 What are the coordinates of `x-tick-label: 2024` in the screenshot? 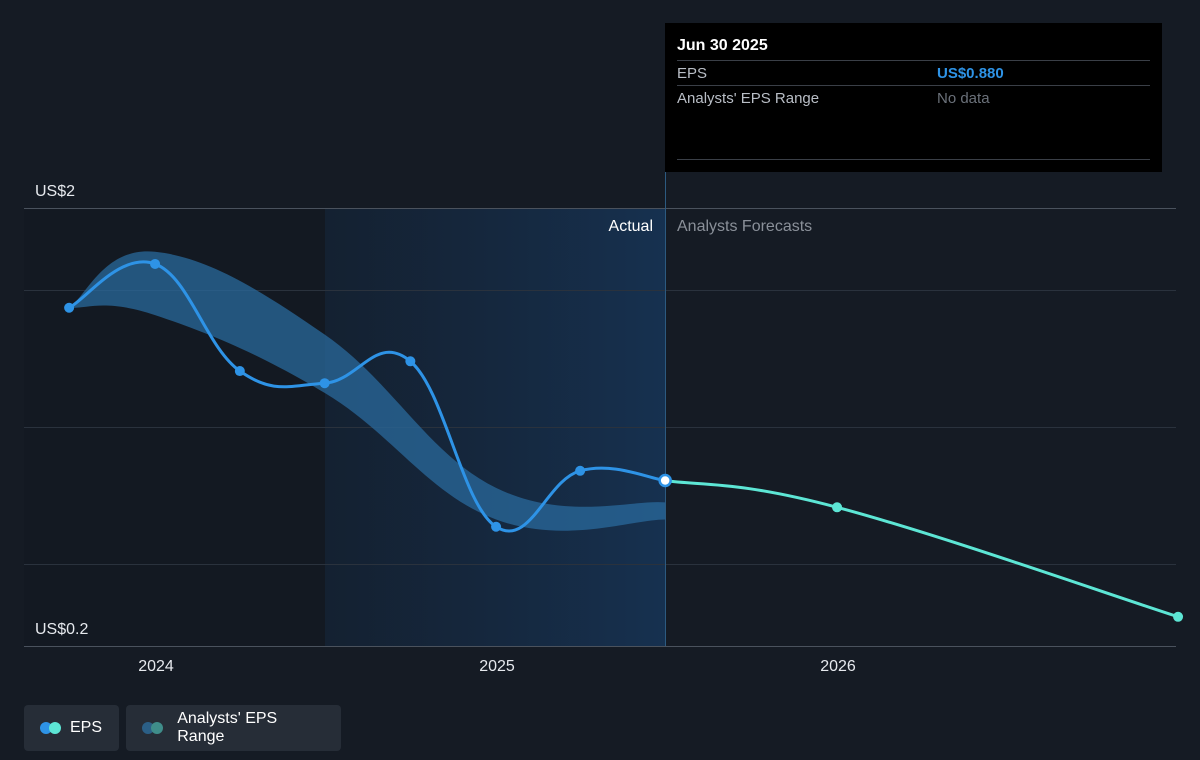 It's located at (156, 666).